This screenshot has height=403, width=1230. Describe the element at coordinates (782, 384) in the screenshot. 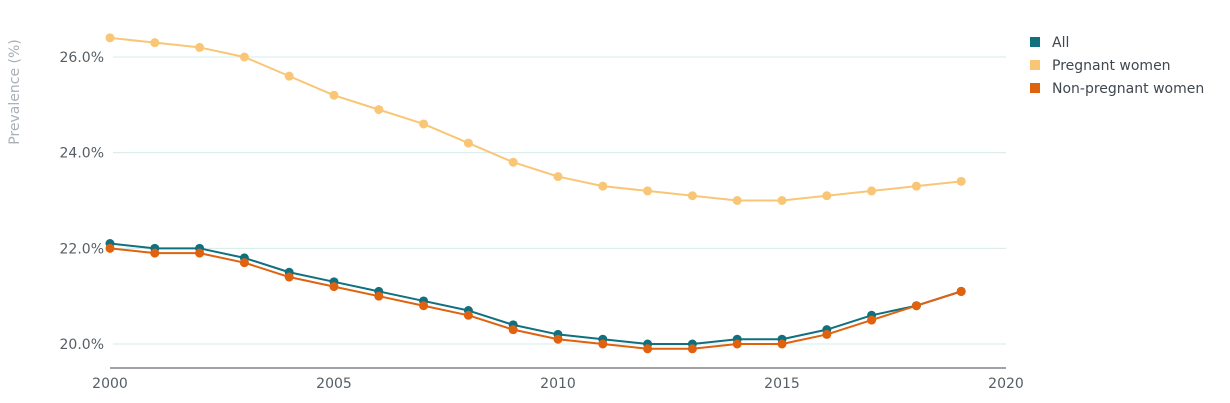

I see `x-tick-label: 2015` at that location.